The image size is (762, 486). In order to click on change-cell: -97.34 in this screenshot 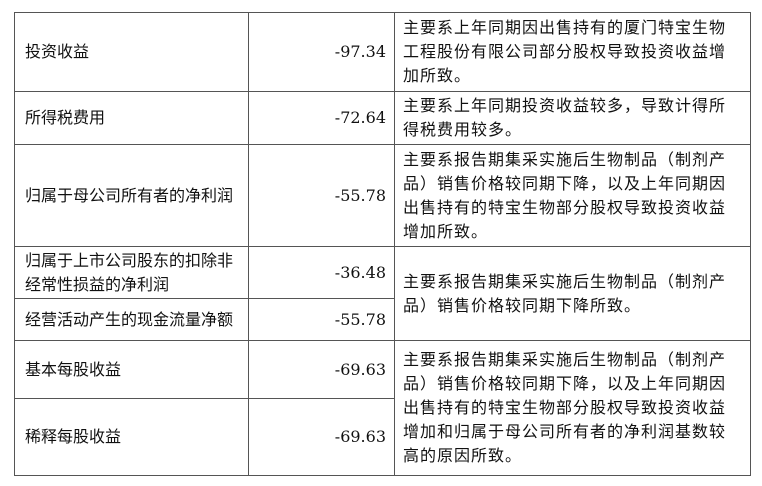, I will do `click(321, 52)`.